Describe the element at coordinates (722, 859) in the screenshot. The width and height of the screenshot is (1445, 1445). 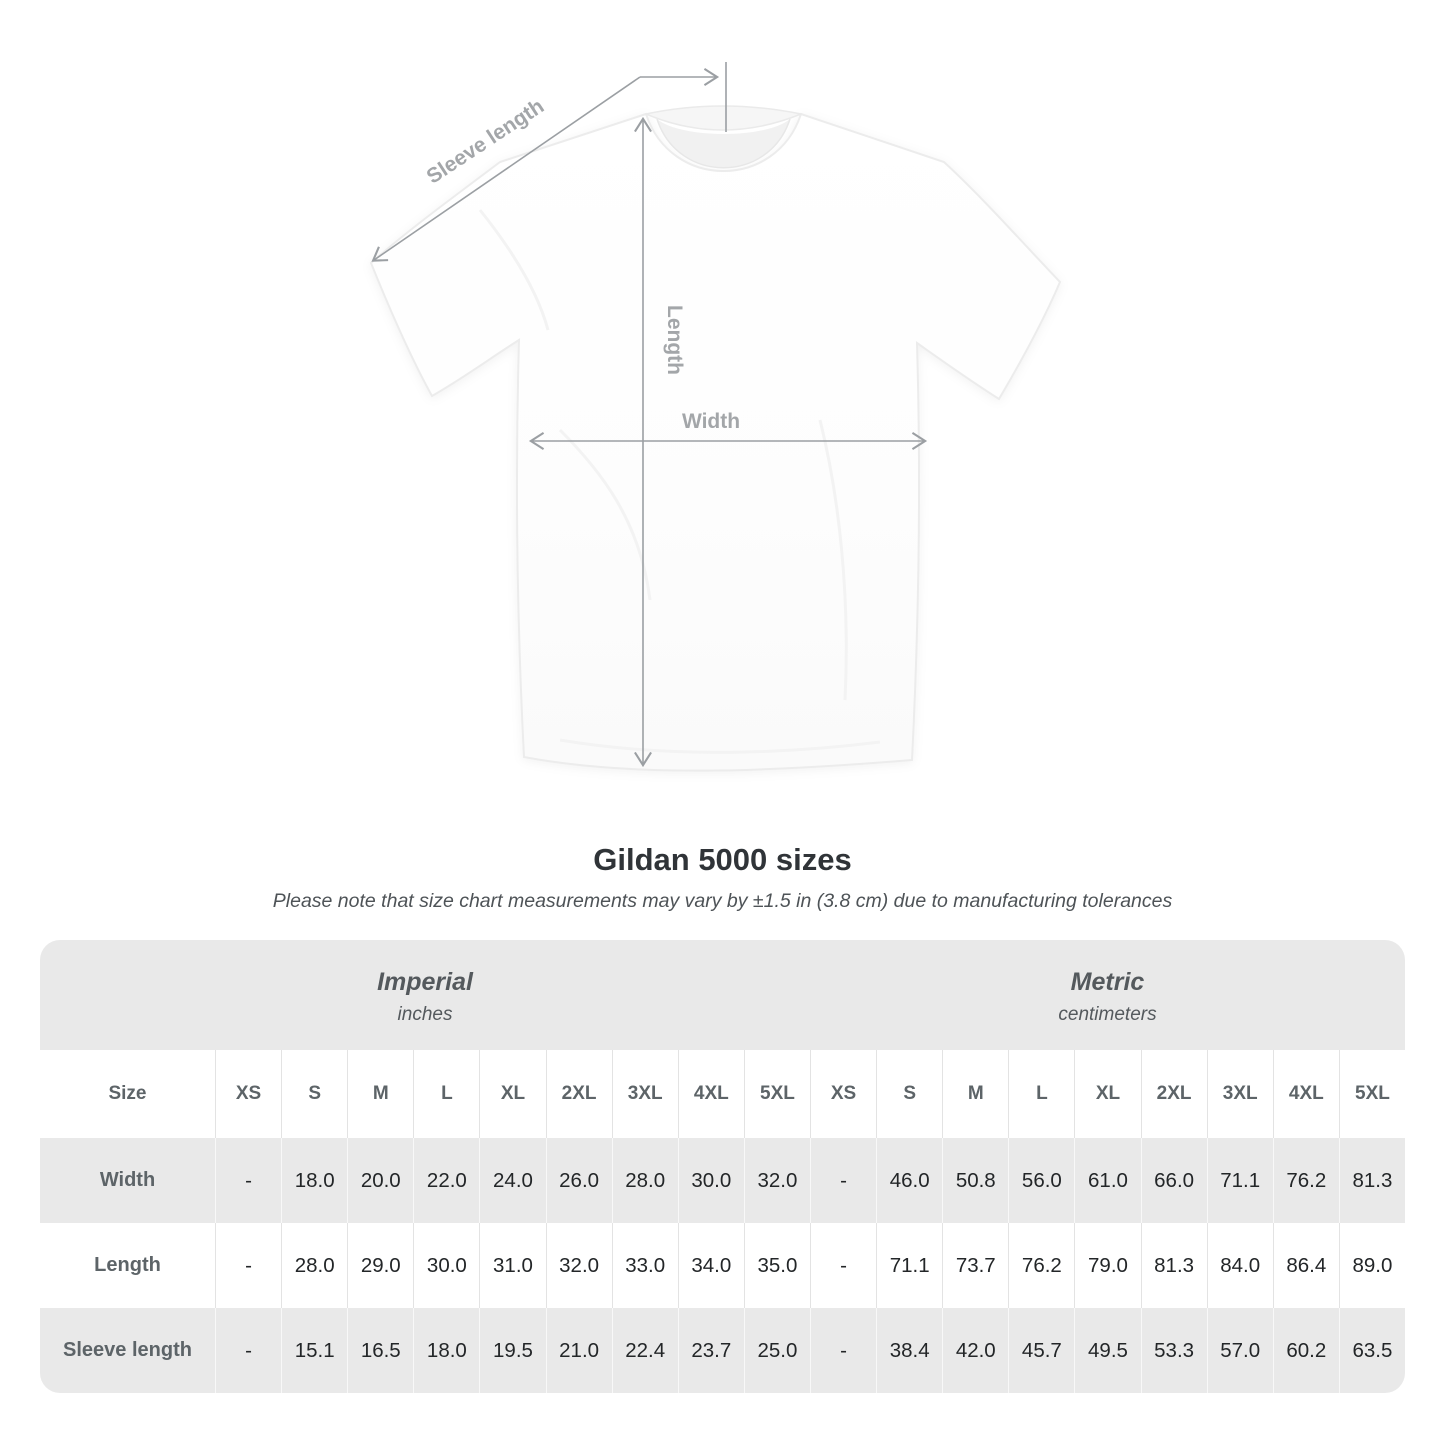
I see `page-title: Gildan 5000 sizes` at that location.